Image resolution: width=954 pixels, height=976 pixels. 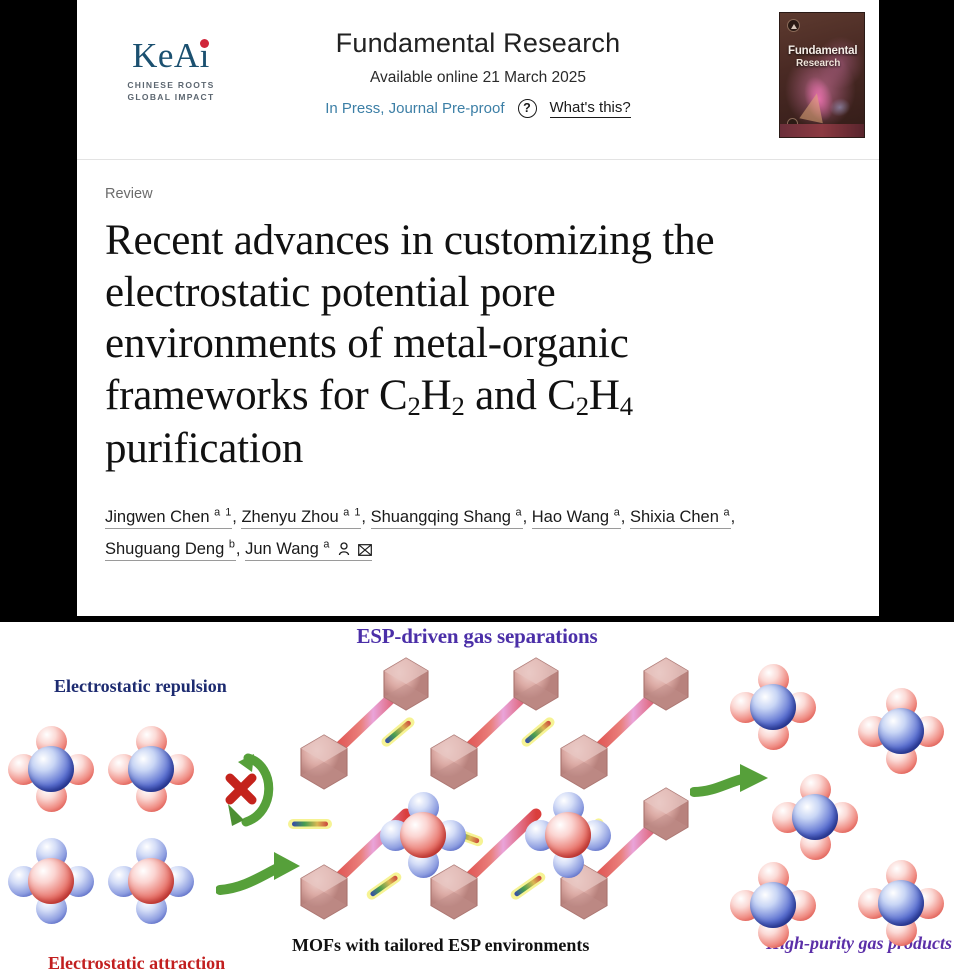 I want to click on keai-red-dot-icon, so click(x=204, y=43).